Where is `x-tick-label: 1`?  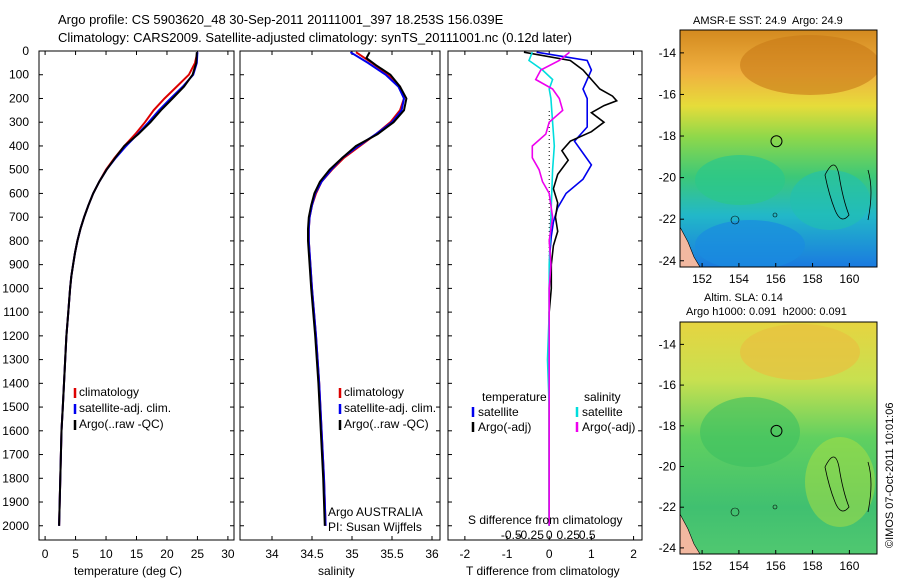 x-tick-label: 1 is located at coordinates (591, 554).